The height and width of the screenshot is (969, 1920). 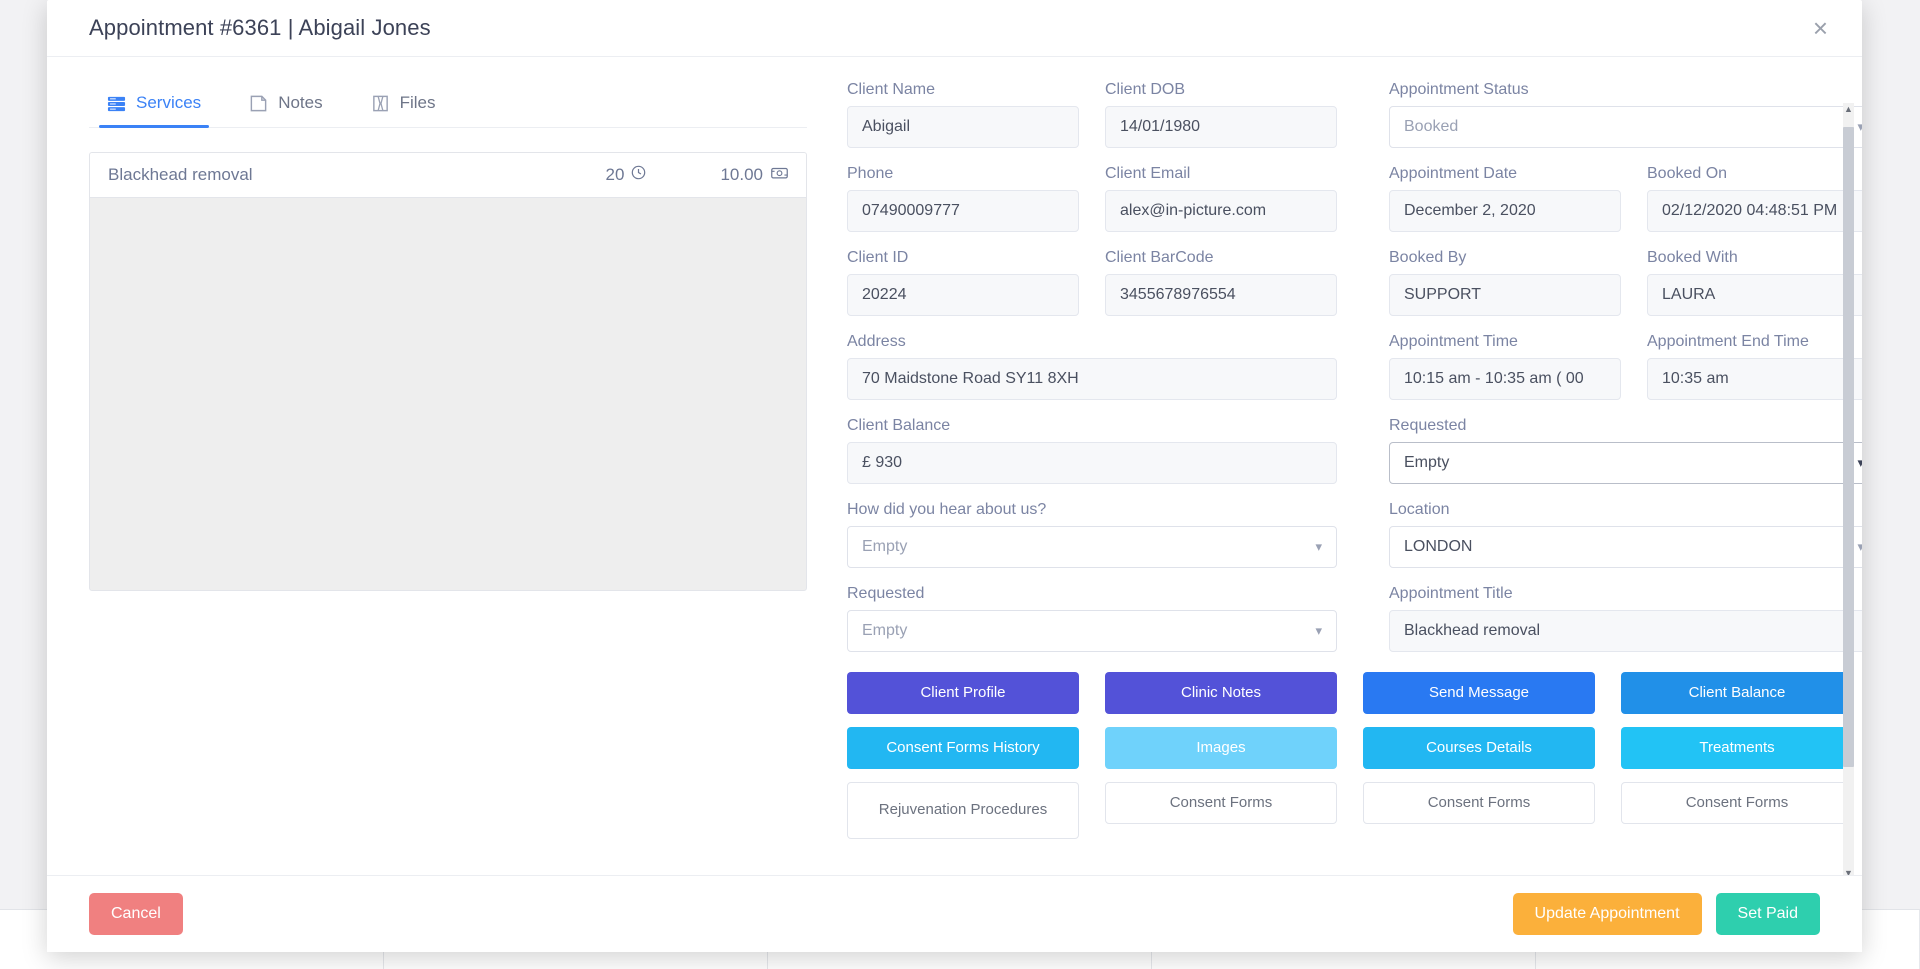 What do you see at coordinates (1092, 631) in the screenshot?
I see `requested-bottom-select: Empty ▾` at bounding box center [1092, 631].